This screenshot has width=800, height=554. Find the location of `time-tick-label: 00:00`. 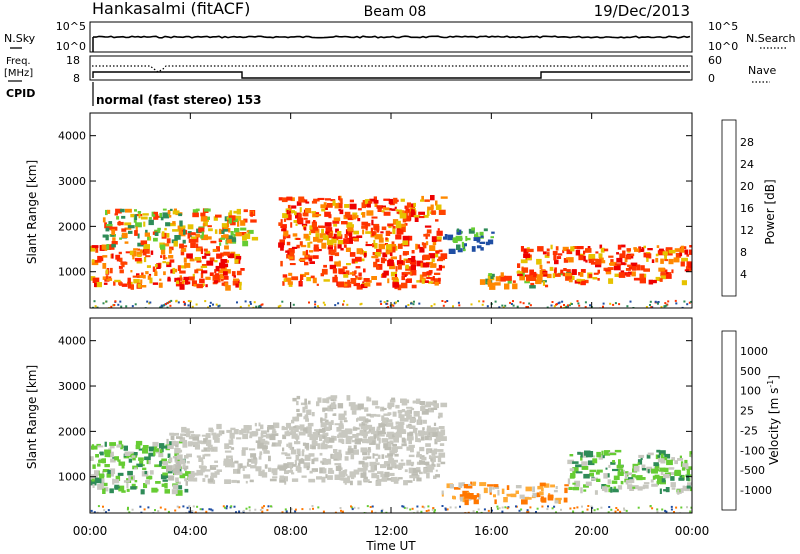

time-tick-label: 00:00 is located at coordinates (692, 531).